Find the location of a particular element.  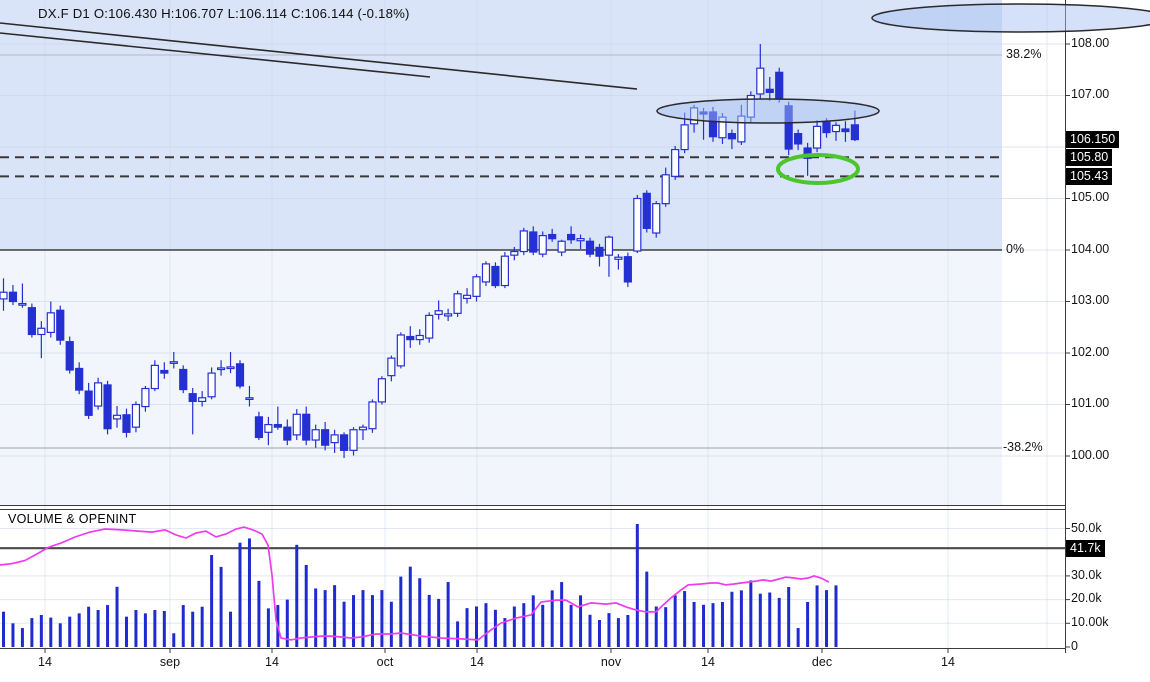

fib-label-0: 0% is located at coordinates (1015, 249).